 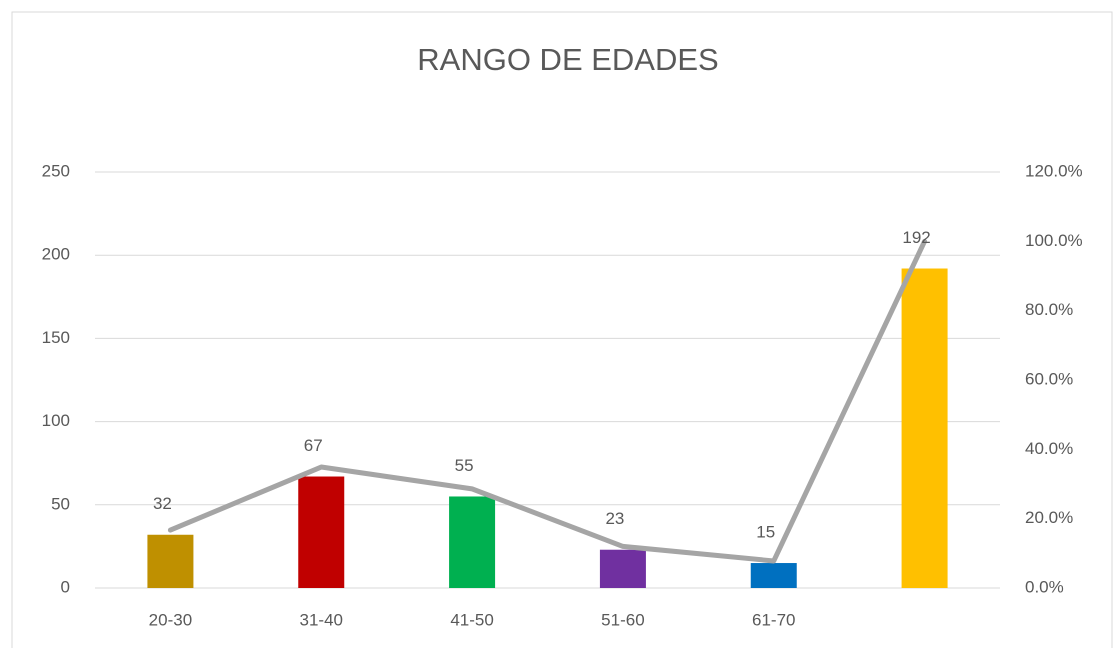 I want to click on x-tick-label: 31-40, so click(x=321, y=619).